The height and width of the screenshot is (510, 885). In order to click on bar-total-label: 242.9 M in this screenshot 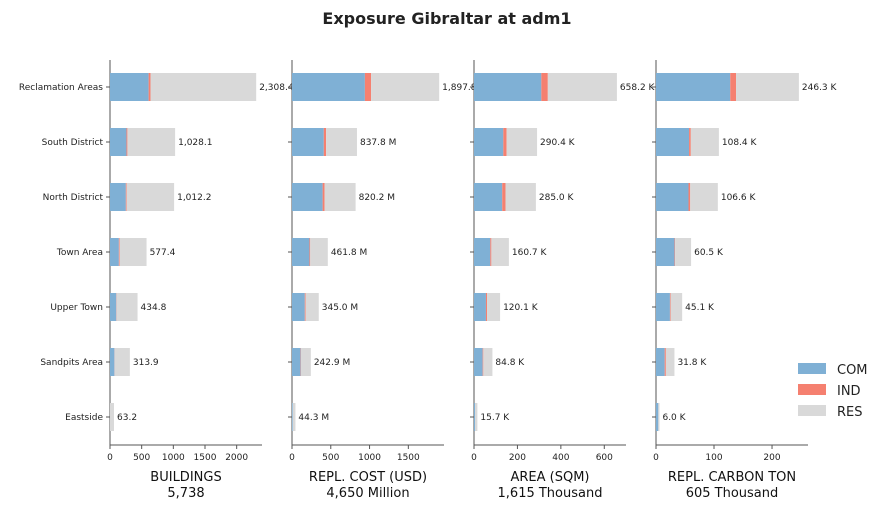, I will do `click(332, 363)`.